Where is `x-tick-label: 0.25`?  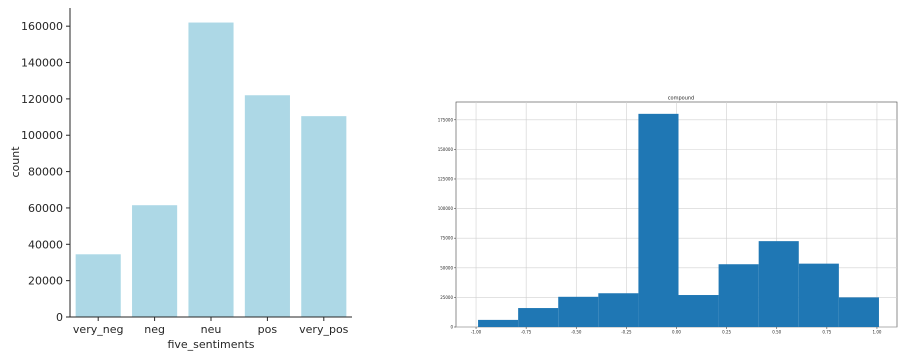 x-tick-label: 0.25 is located at coordinates (726, 332).